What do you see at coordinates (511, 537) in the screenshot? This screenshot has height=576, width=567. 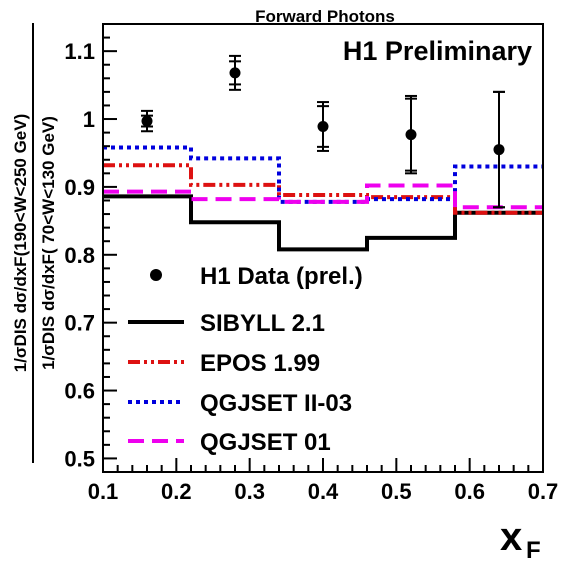 I see `x-axis-label-main: x` at bounding box center [511, 537].